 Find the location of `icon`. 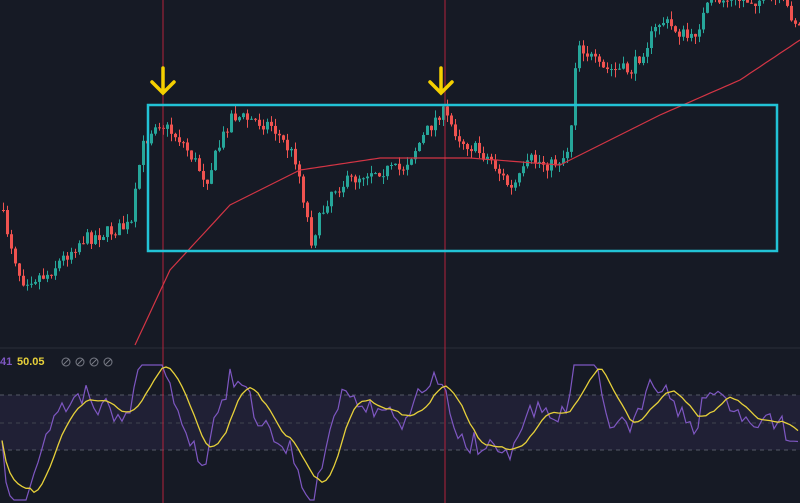

icon is located at coordinates (80, 362).